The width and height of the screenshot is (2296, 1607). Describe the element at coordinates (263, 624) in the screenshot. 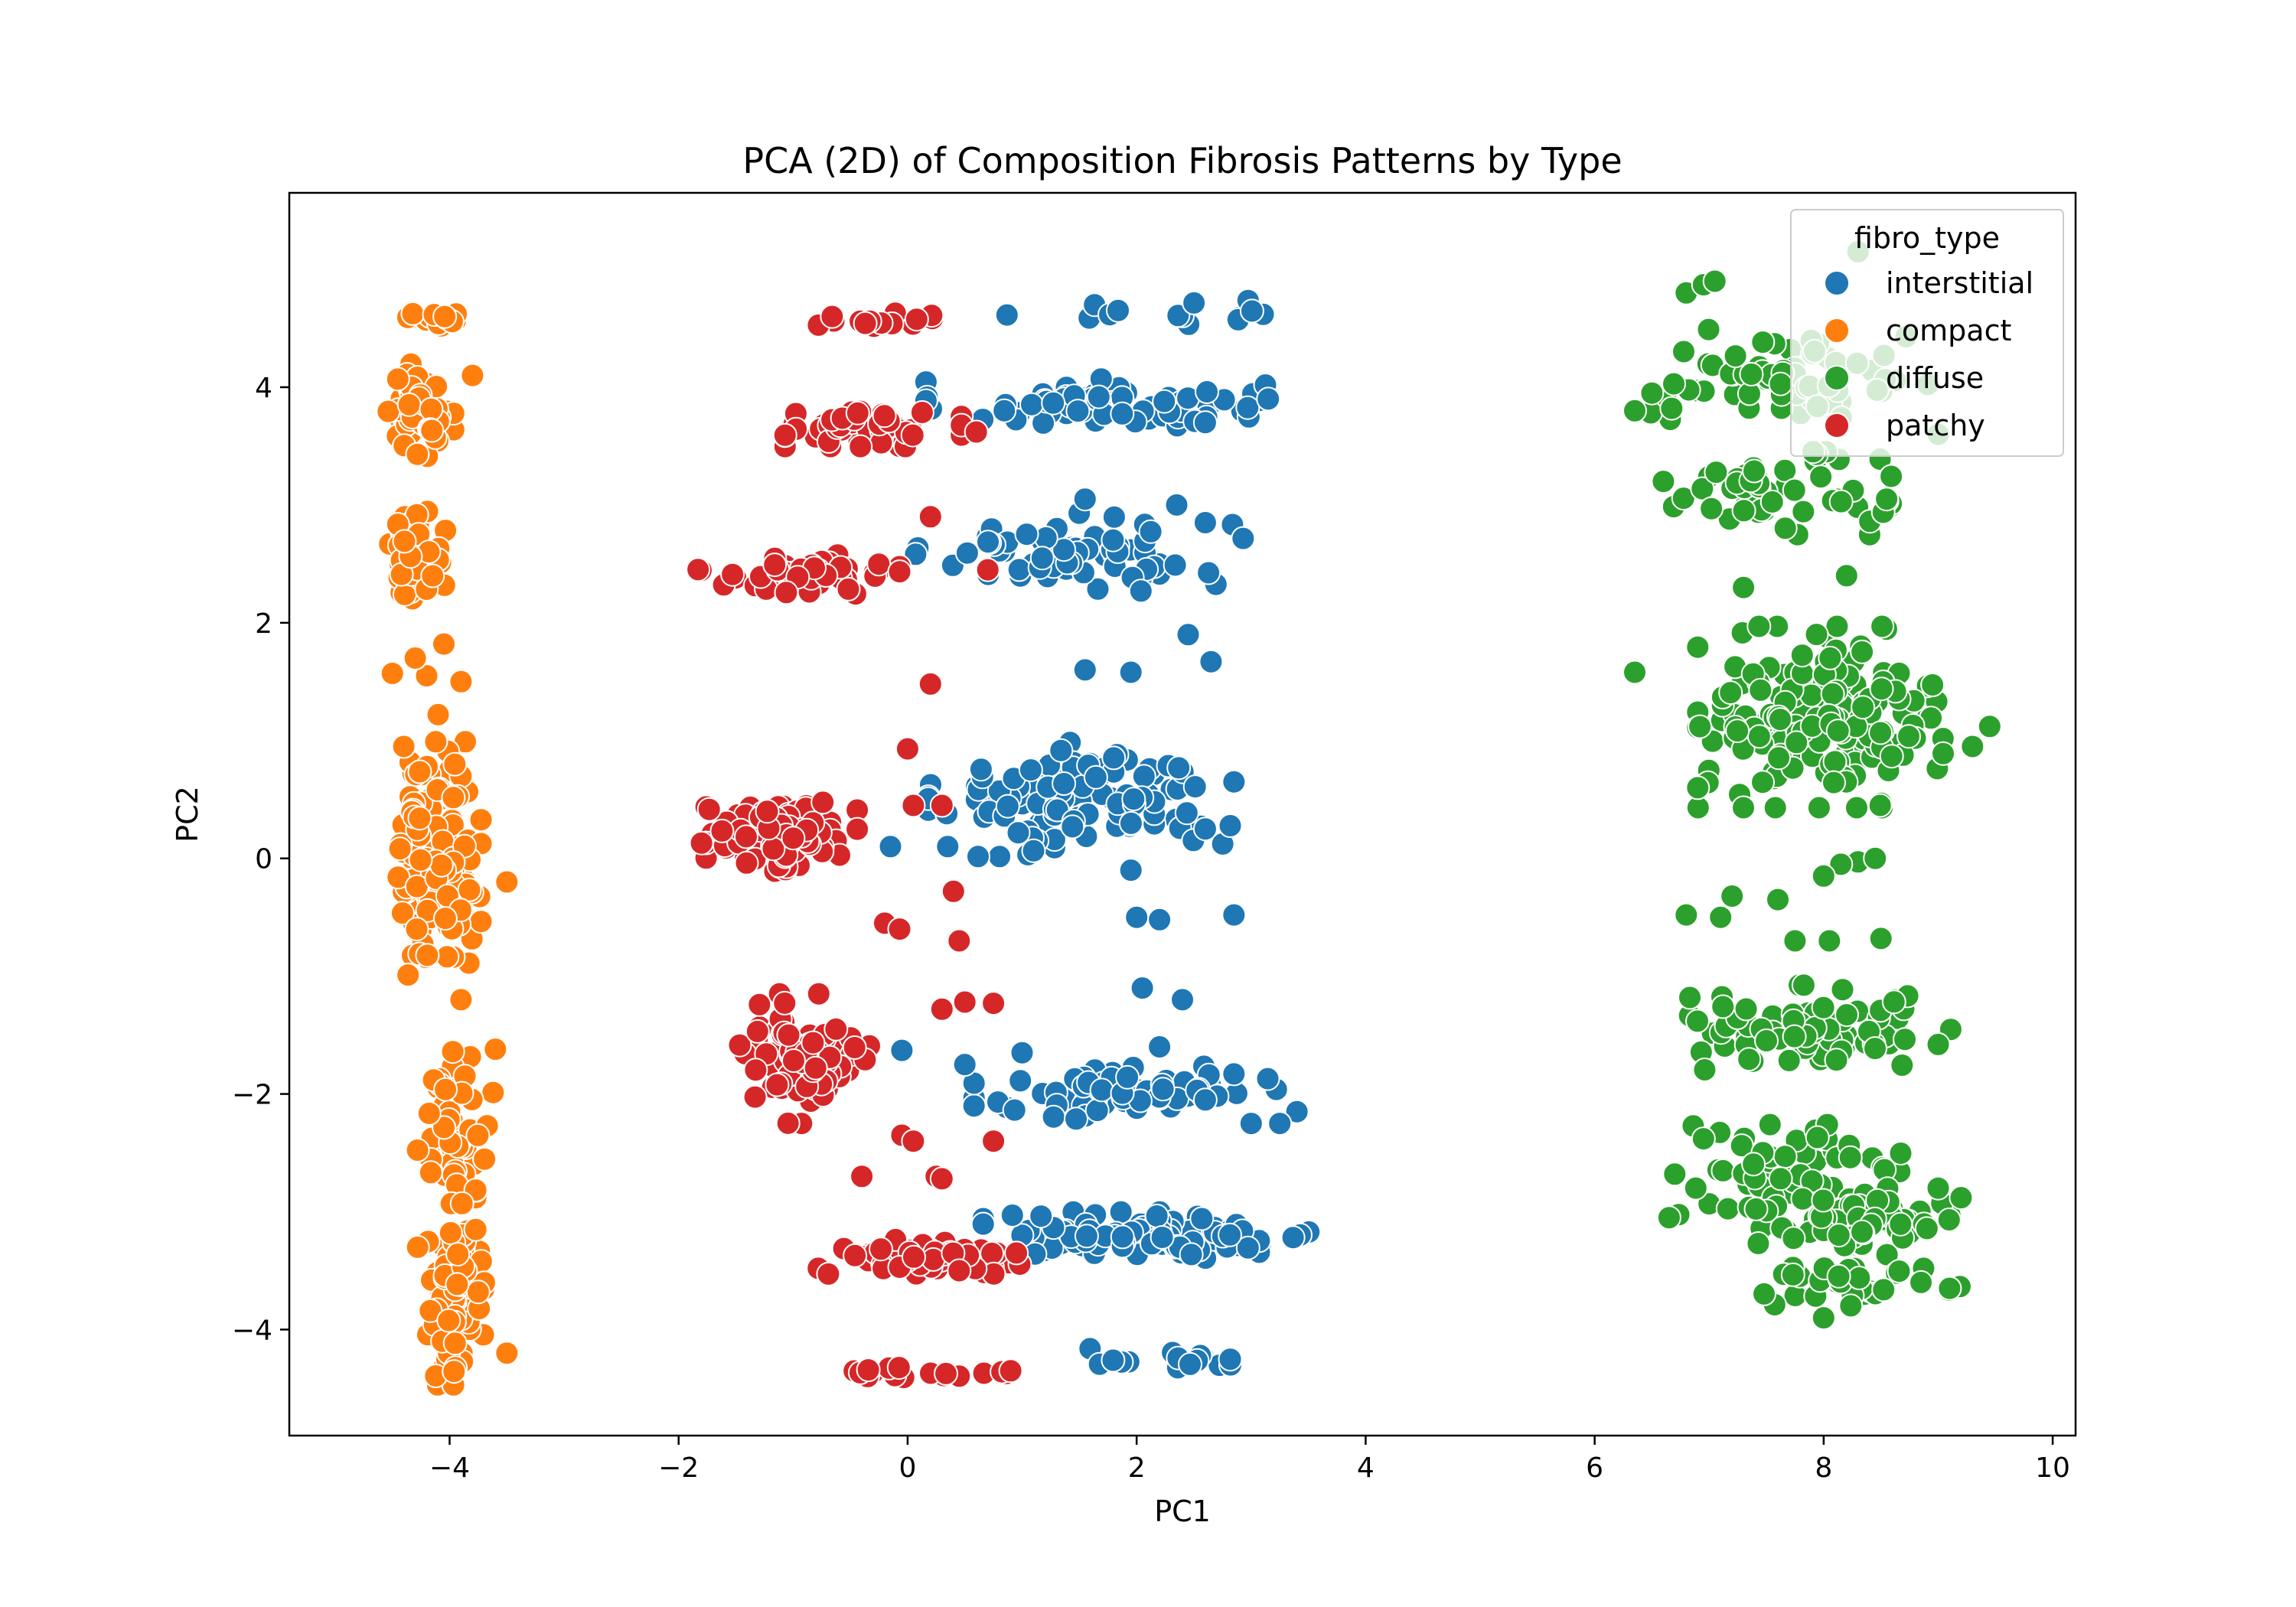

I see `y-tick-label: 2` at that location.